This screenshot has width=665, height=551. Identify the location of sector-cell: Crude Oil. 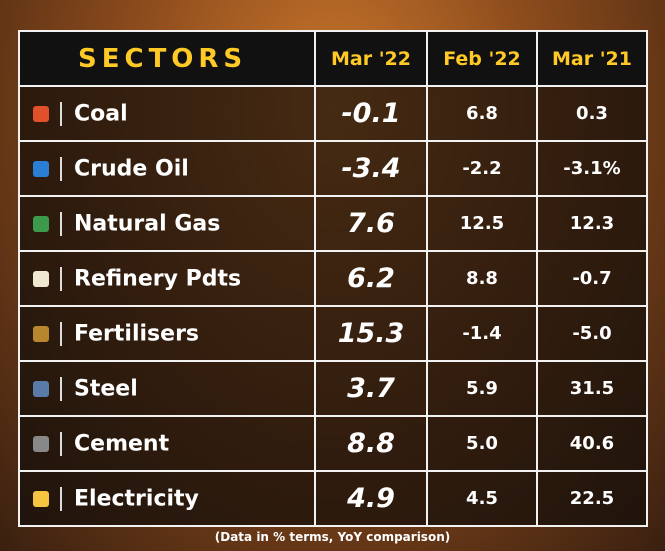
(167, 168).